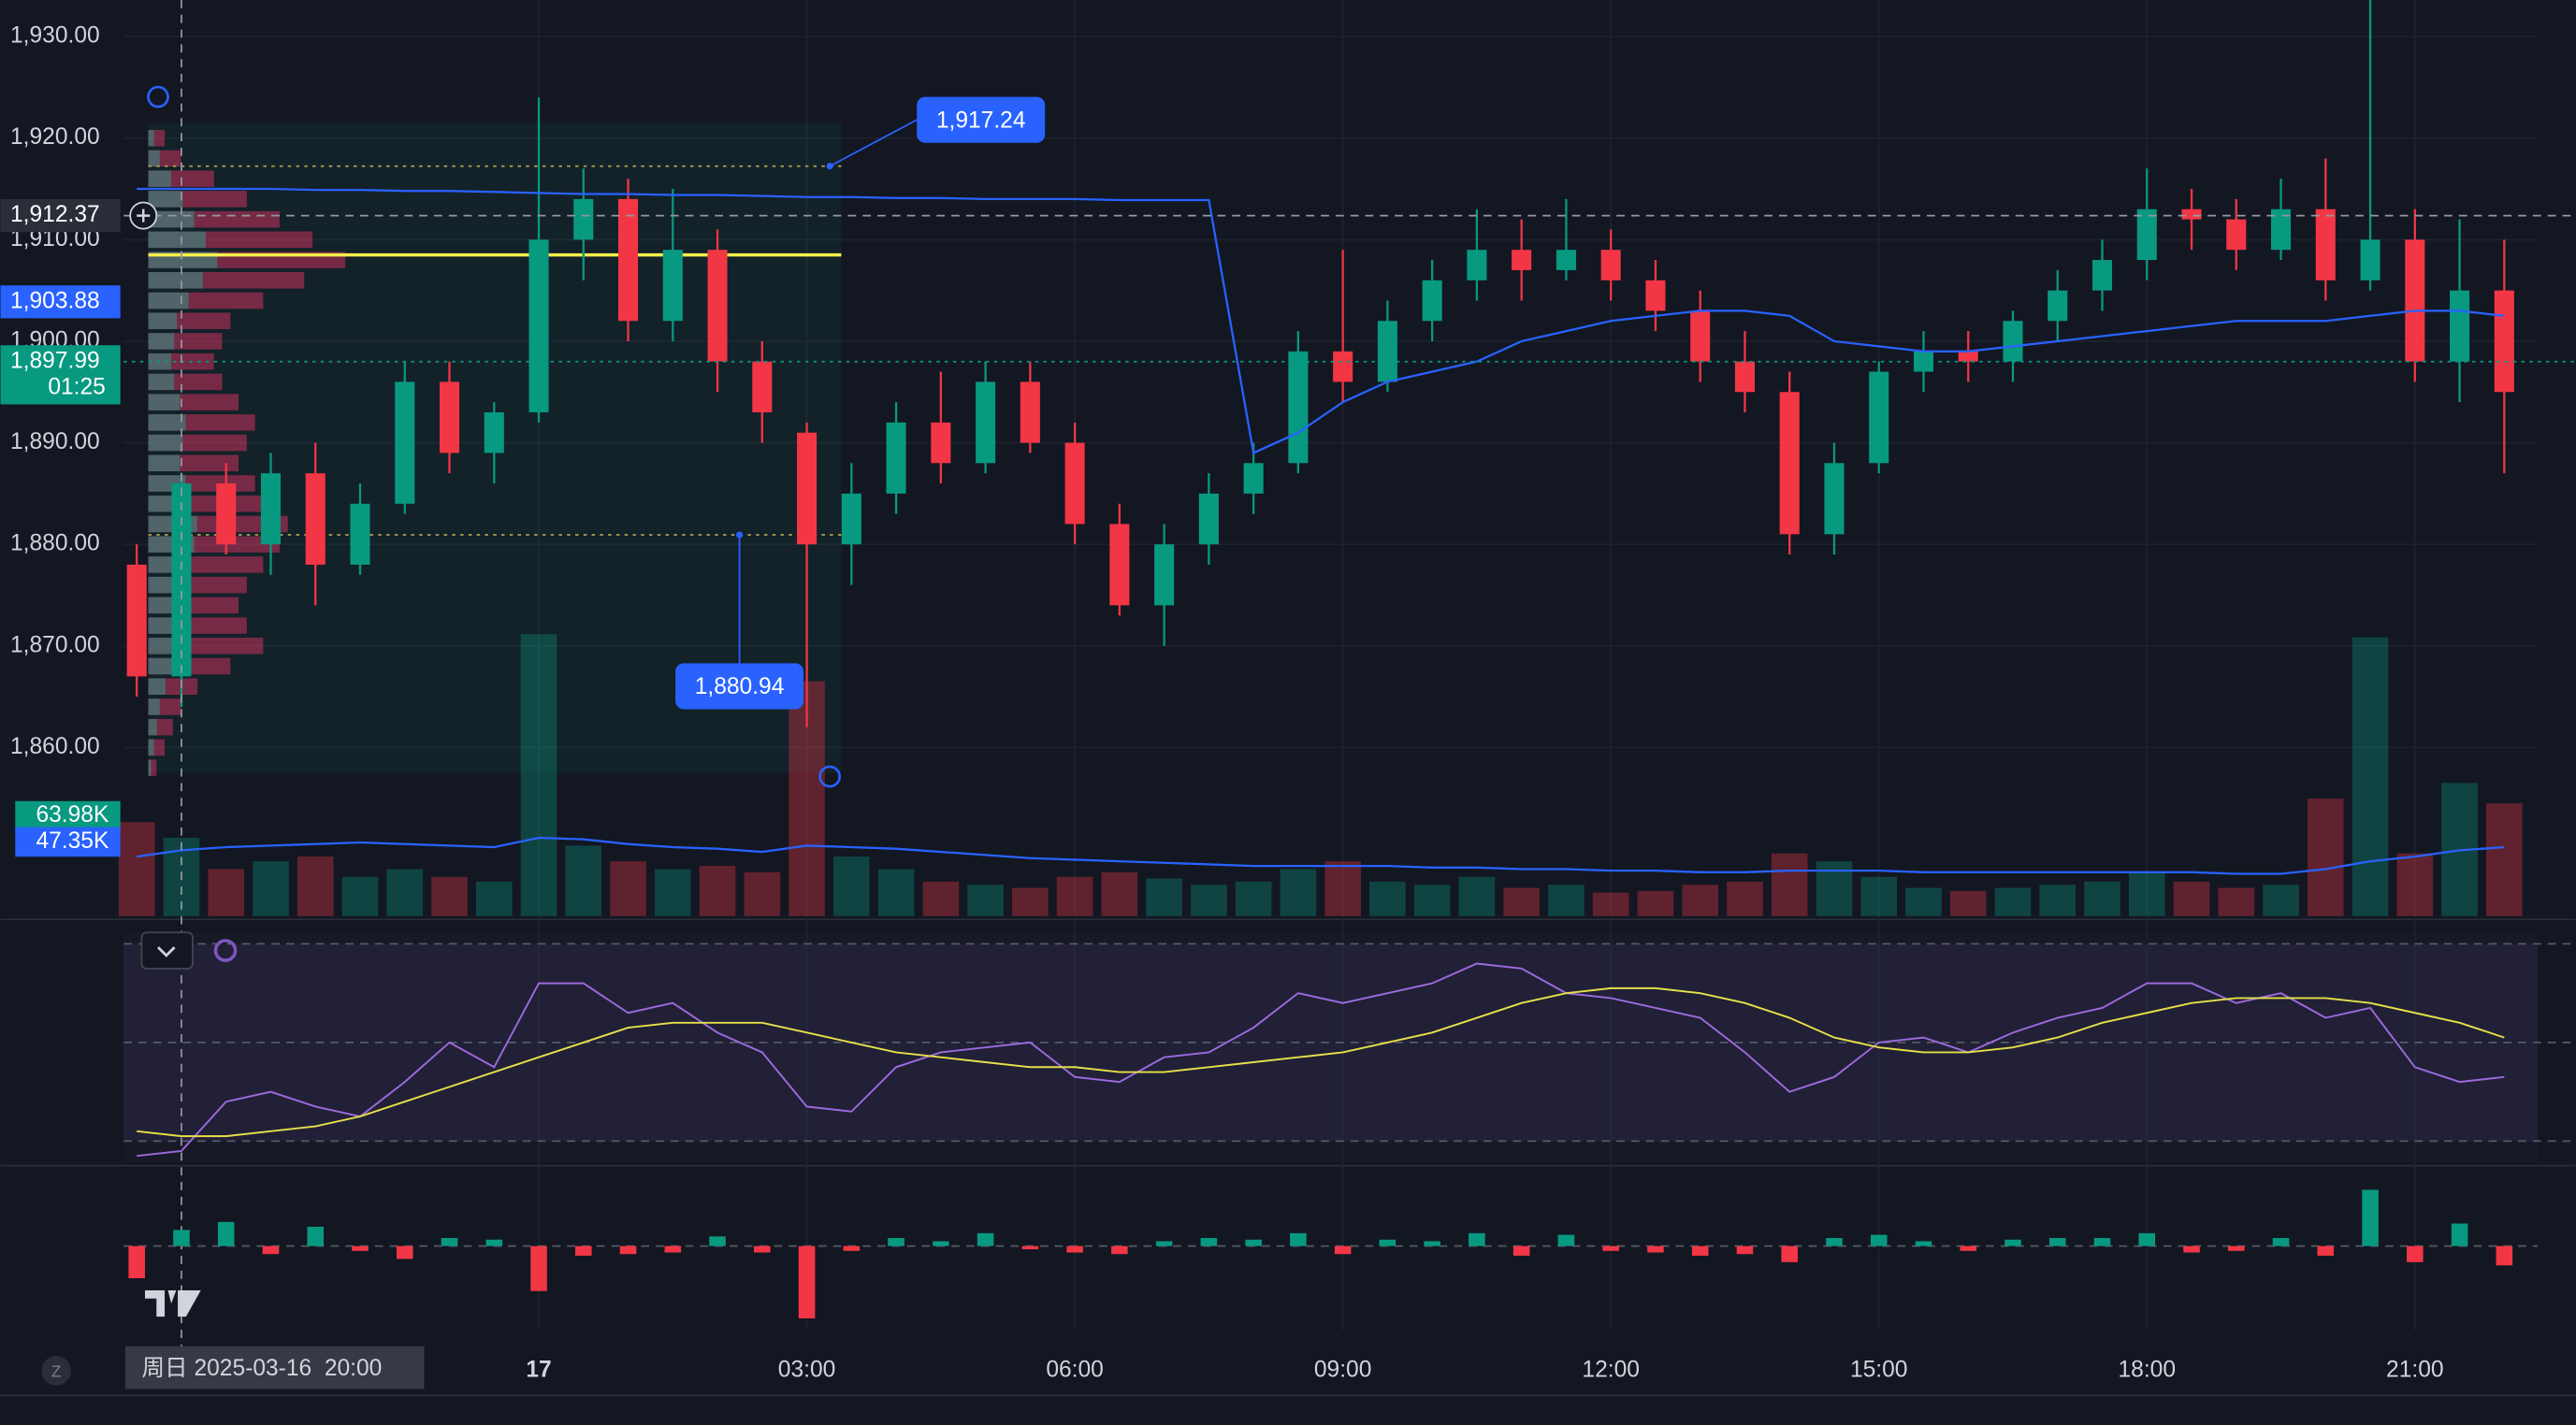 The height and width of the screenshot is (1425, 2576). Describe the element at coordinates (226, 950) in the screenshot. I see `indicator-icon` at that location.